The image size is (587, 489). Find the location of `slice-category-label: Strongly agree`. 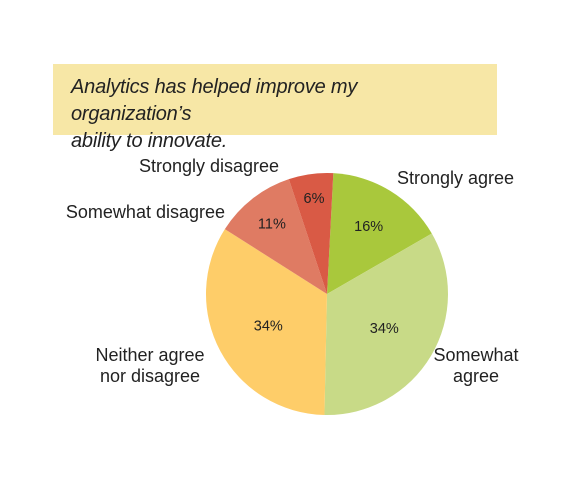

slice-category-label: Strongly agree is located at coordinates (455, 178).